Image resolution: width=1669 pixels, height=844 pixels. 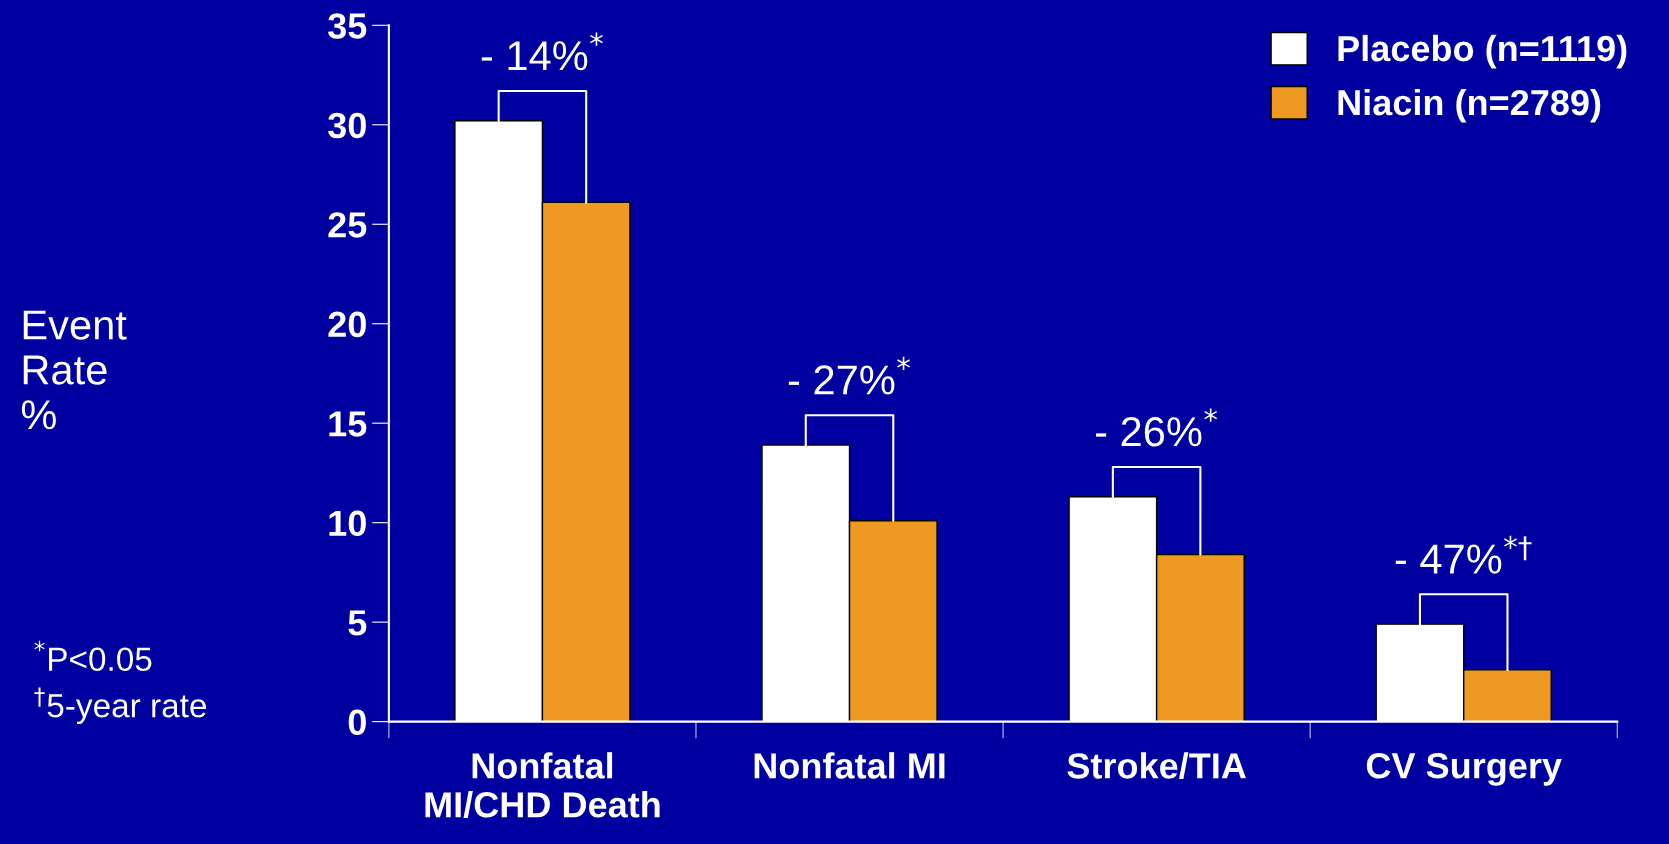 I want to click on annotation: - 26%$^{*}$, so click(x=1156, y=427).